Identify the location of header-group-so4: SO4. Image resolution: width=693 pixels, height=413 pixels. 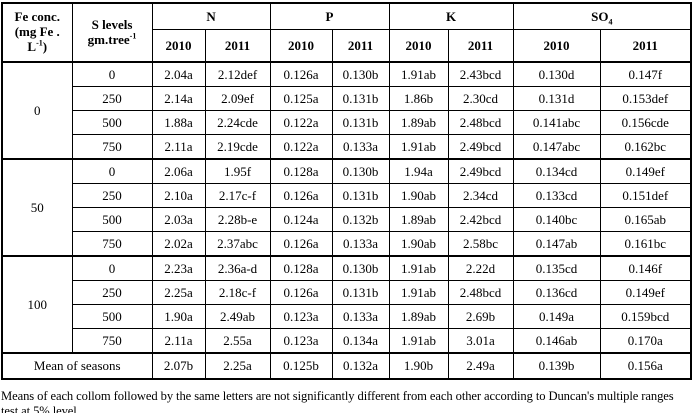
(602, 16).